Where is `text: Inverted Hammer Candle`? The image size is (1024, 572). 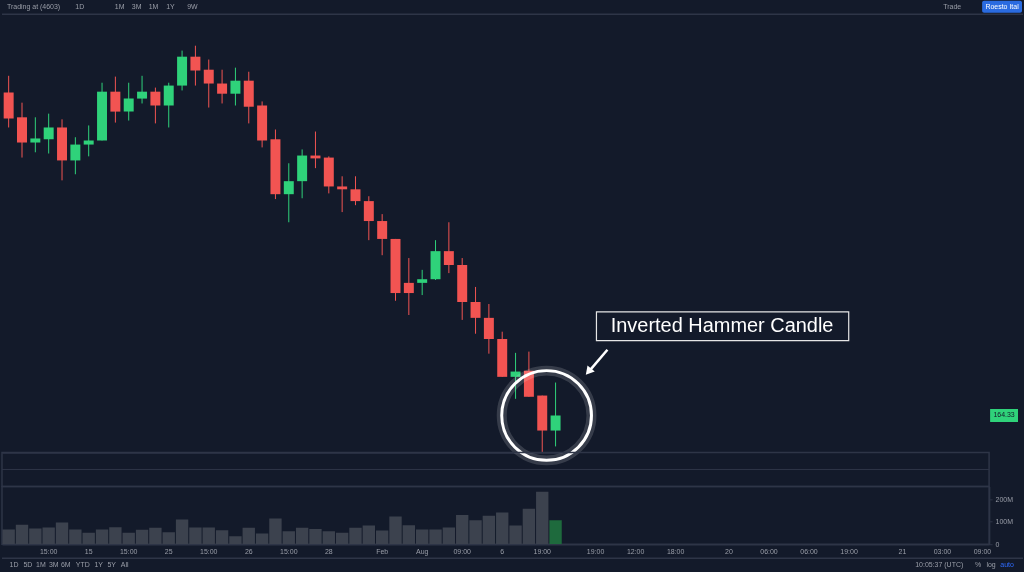
text: Inverted Hammer Candle is located at coordinates (722, 324).